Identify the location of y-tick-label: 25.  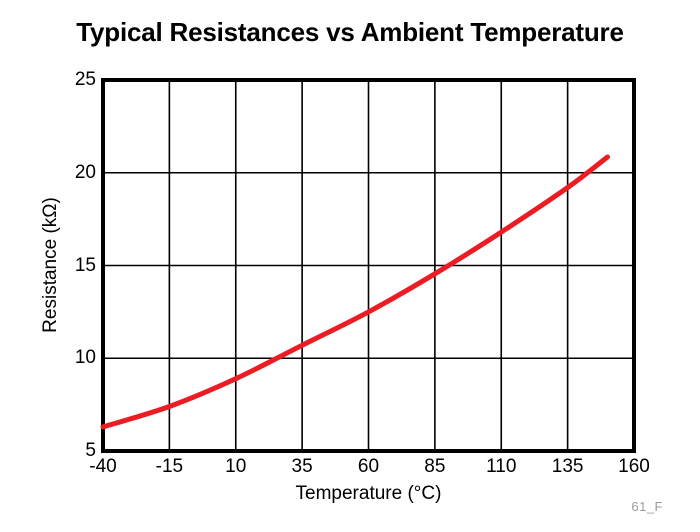
(85, 79).